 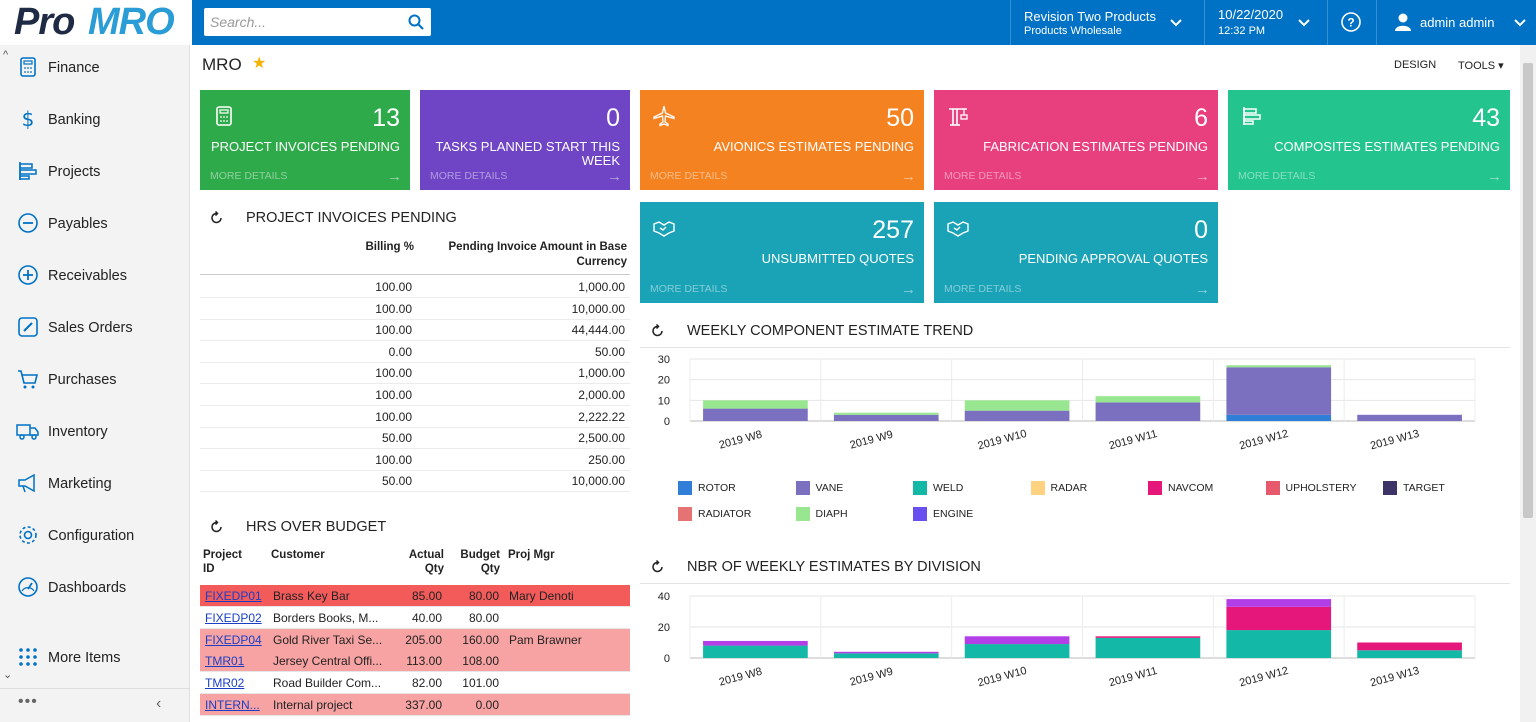 What do you see at coordinates (28, 701) in the screenshot?
I see `ellipsis-icon: •••` at bounding box center [28, 701].